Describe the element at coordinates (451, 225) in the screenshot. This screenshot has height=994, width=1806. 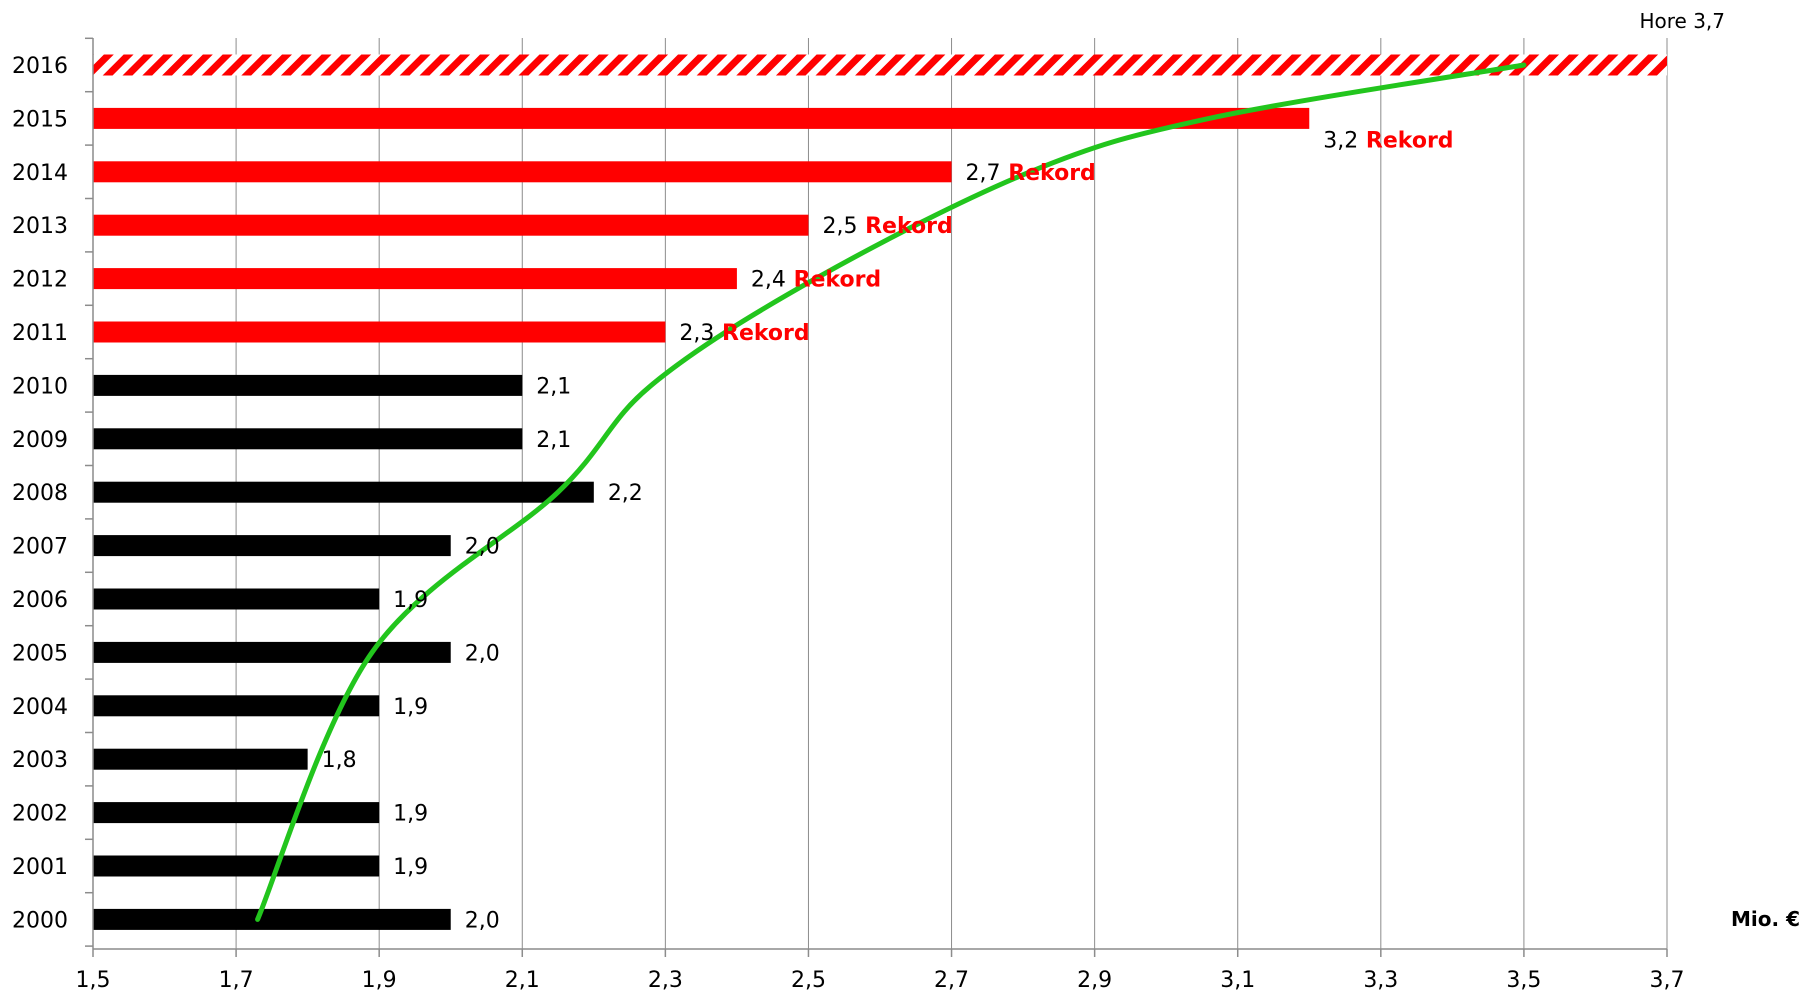
I see `bar-2013` at that location.